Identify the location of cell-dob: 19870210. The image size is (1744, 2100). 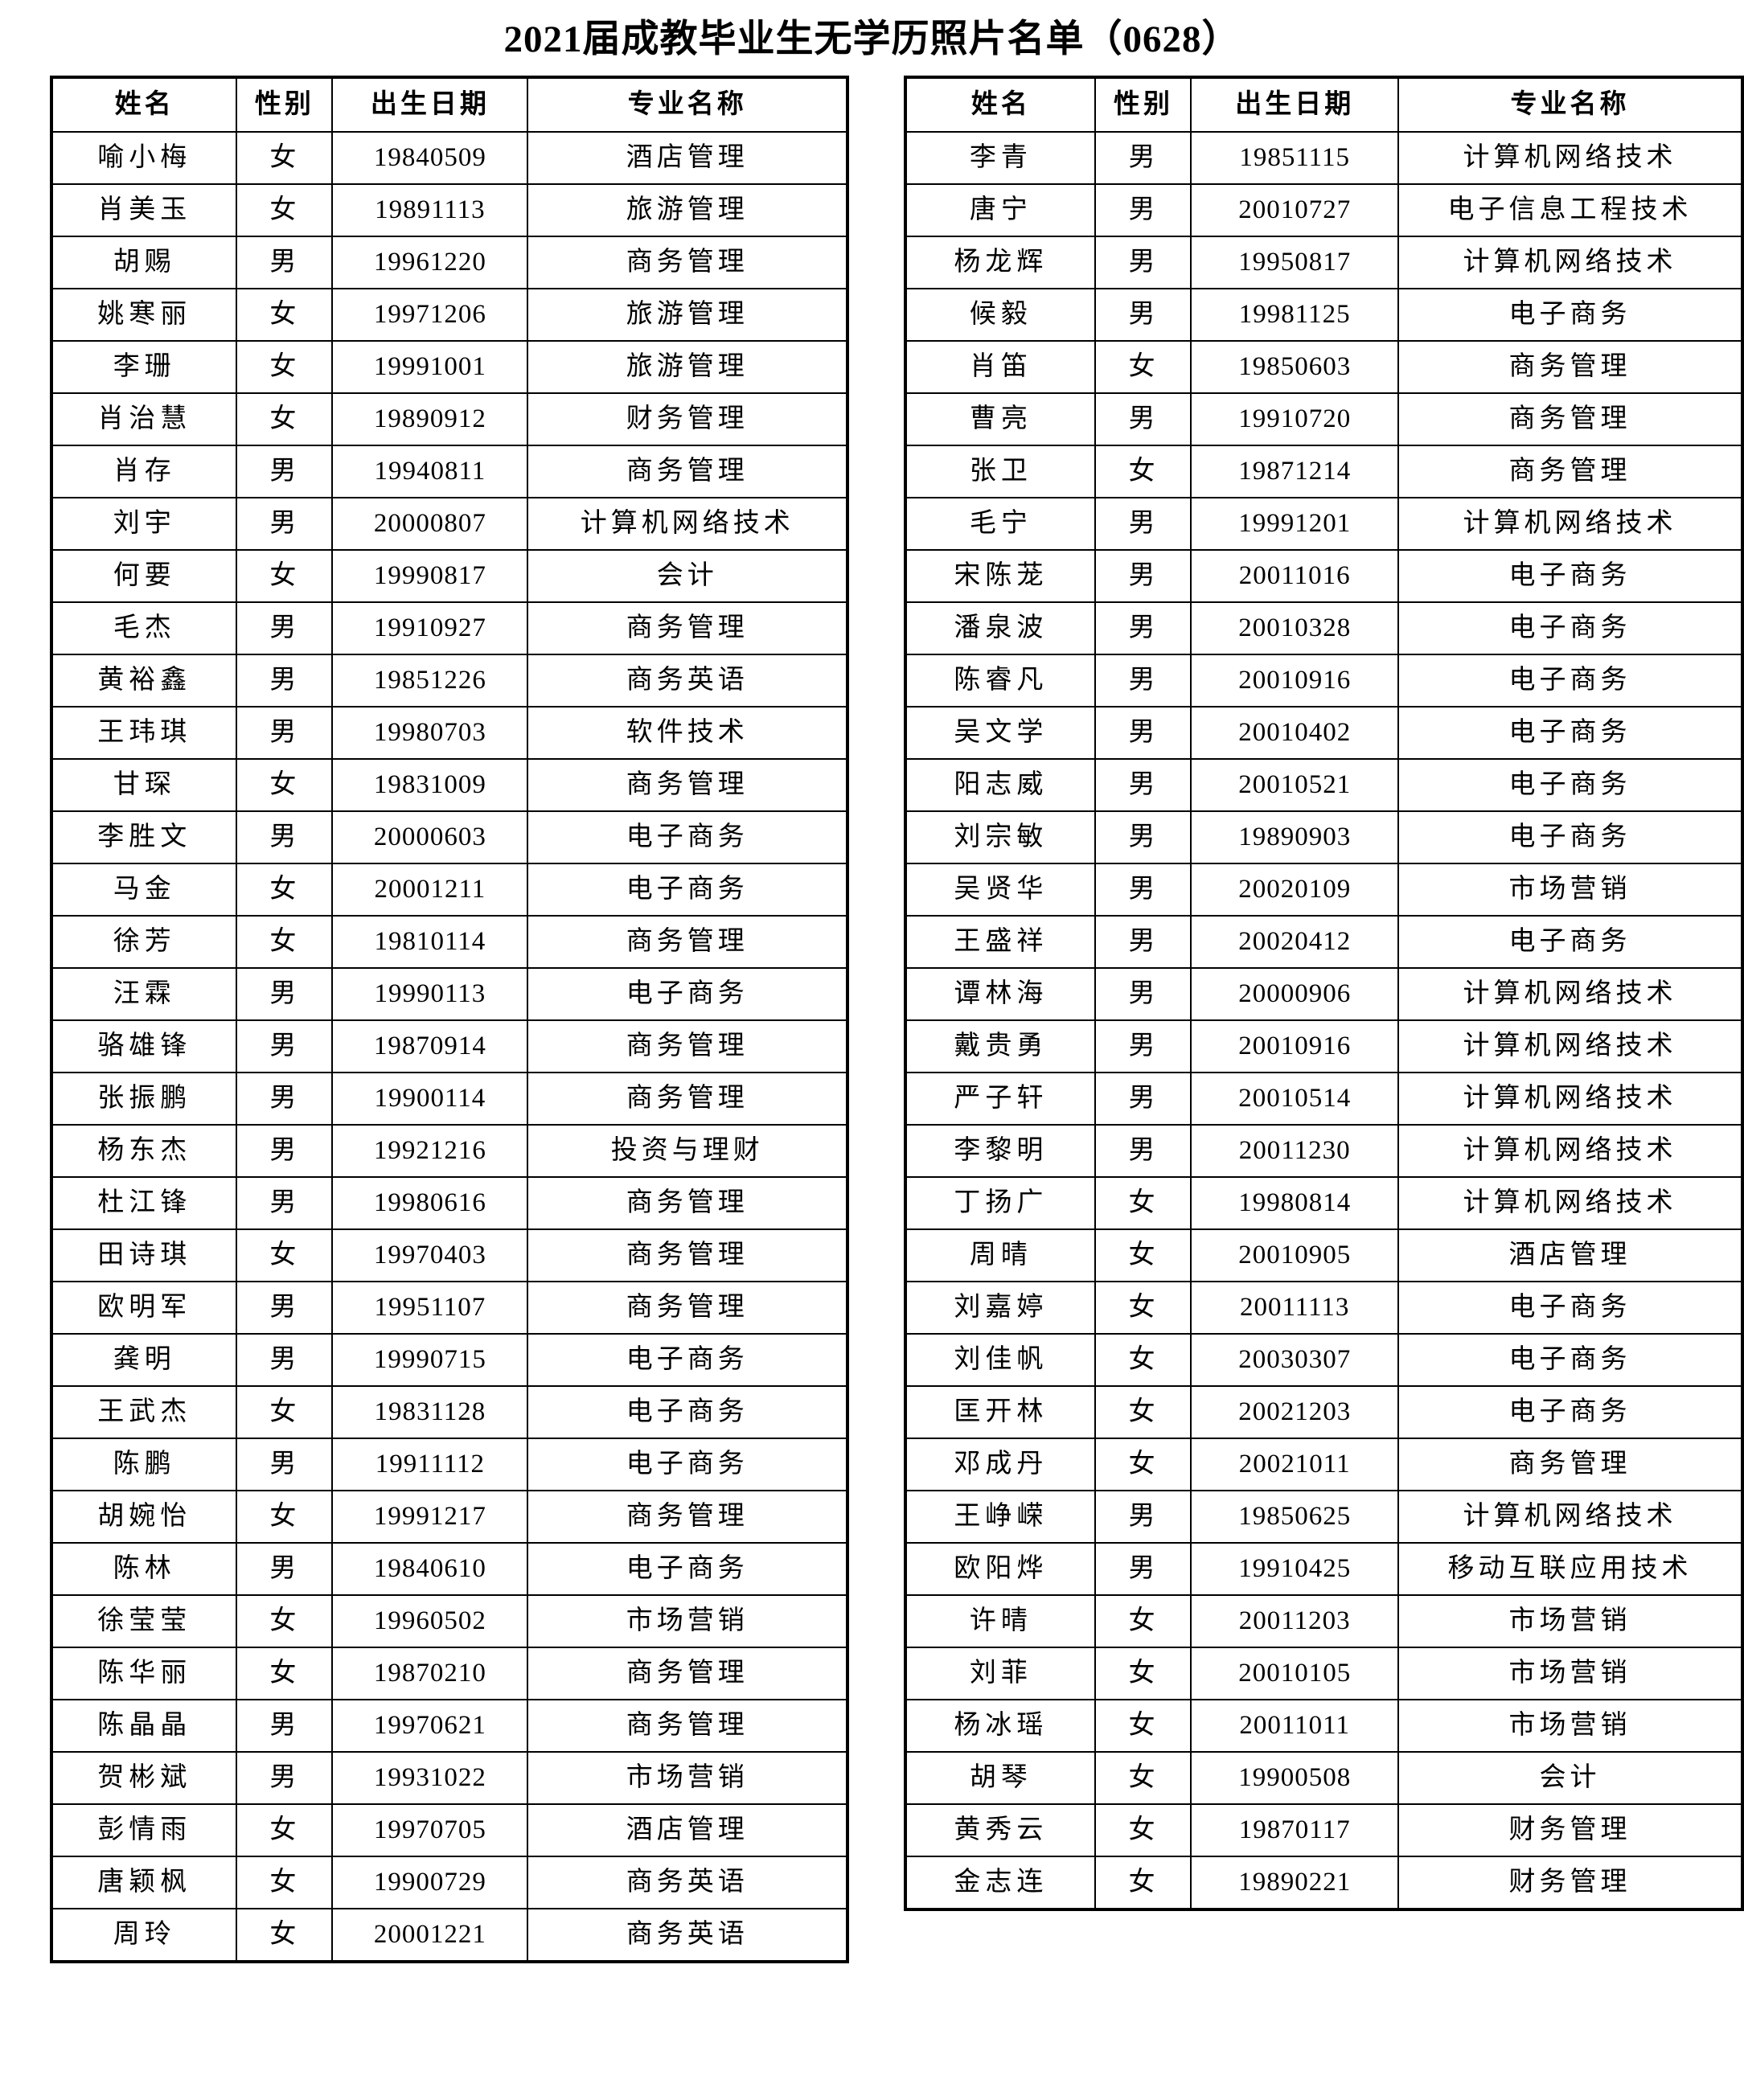
(430, 1673).